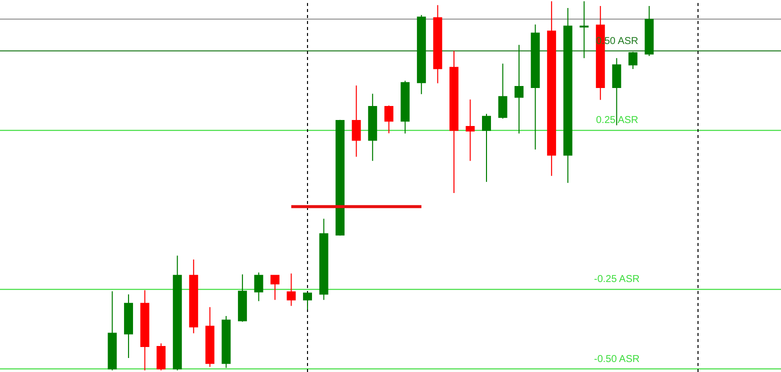 The width and height of the screenshot is (781, 372). Describe the element at coordinates (617, 120) in the screenshot. I see `ref-line-label: 0.25 ASR` at that location.